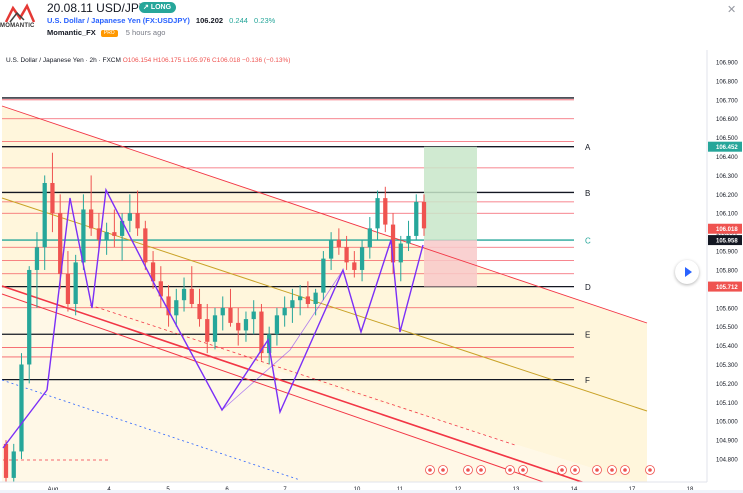 The height and width of the screenshot is (493, 743). What do you see at coordinates (588, 287) in the screenshot?
I see `level-label-d: D` at bounding box center [588, 287].